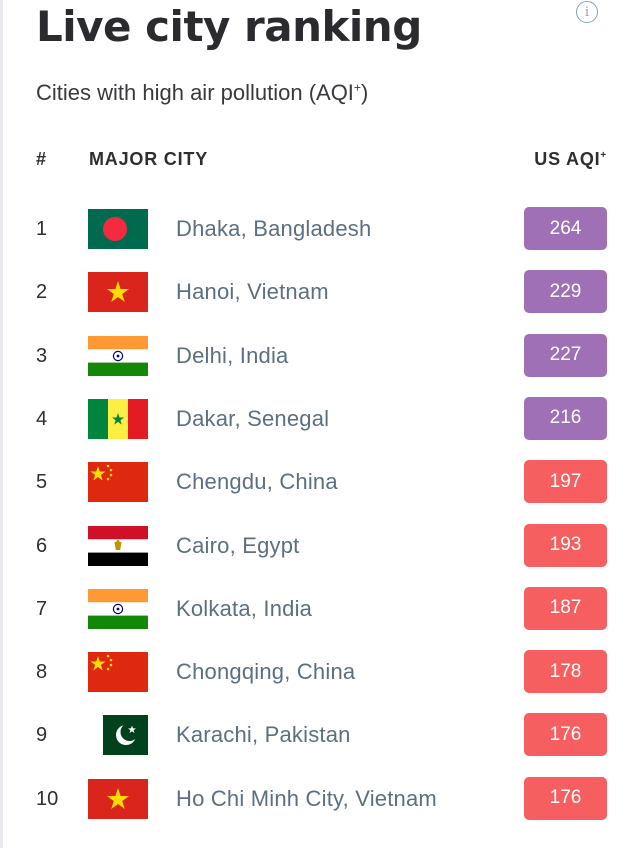 Image resolution: width=640 pixels, height=848 pixels. What do you see at coordinates (357, 87) in the screenshot?
I see `subtitle-superscript: +` at bounding box center [357, 87].